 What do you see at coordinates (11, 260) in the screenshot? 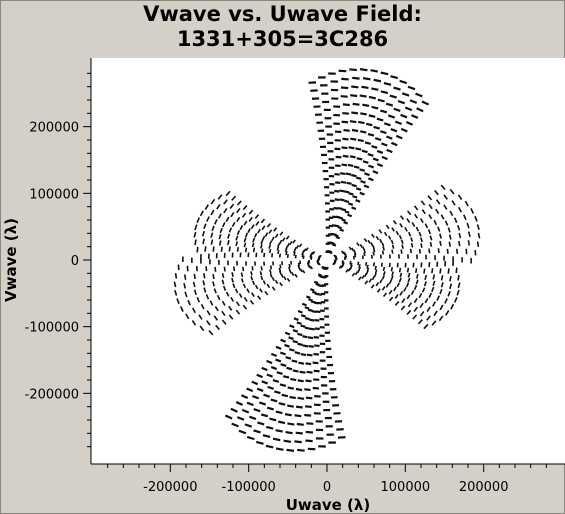
I see `y-axis-label: Vwave (λ)` at bounding box center [11, 260].